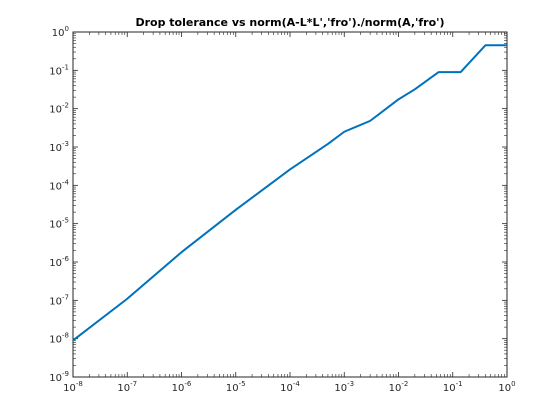 The image size is (560, 420). What do you see at coordinates (59, 224) in the screenshot?
I see `y-tick-label: 10⁻⁵` at bounding box center [59, 224].